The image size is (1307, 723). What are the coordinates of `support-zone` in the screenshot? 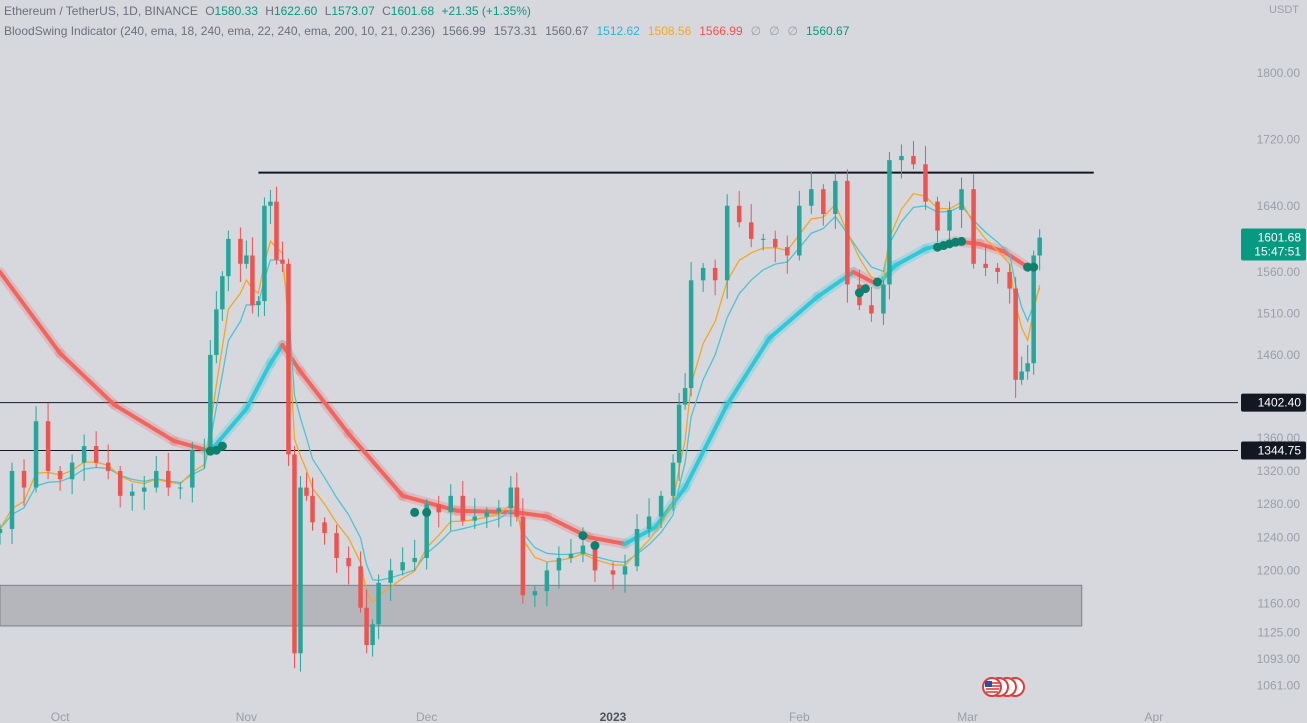 It's located at (541, 605).